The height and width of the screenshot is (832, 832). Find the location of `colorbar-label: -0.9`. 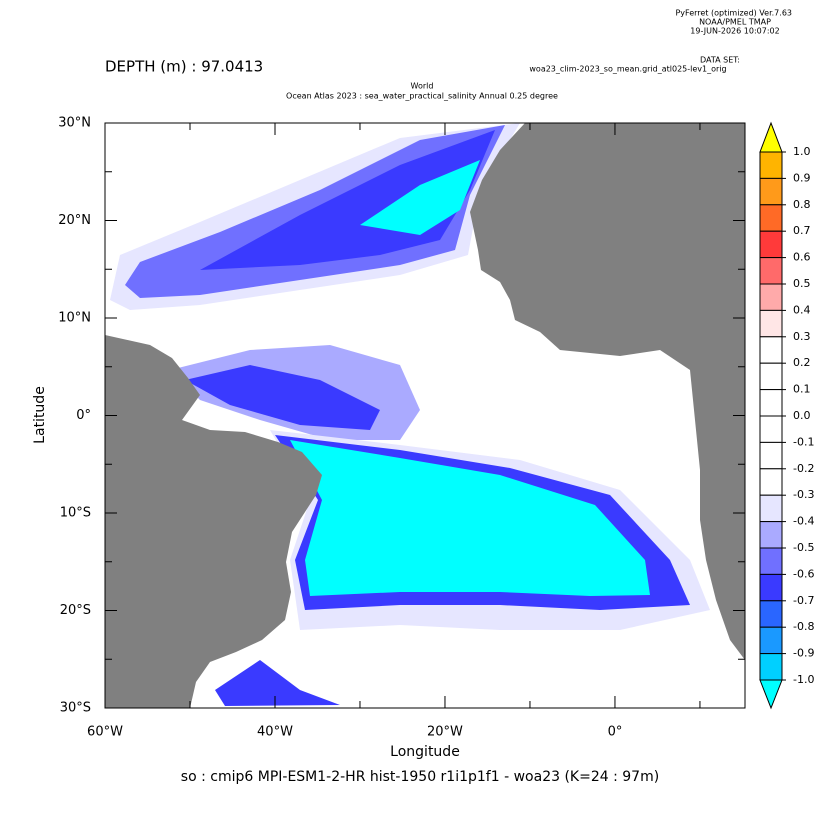

colorbar-label: -0.9 is located at coordinates (803, 653).